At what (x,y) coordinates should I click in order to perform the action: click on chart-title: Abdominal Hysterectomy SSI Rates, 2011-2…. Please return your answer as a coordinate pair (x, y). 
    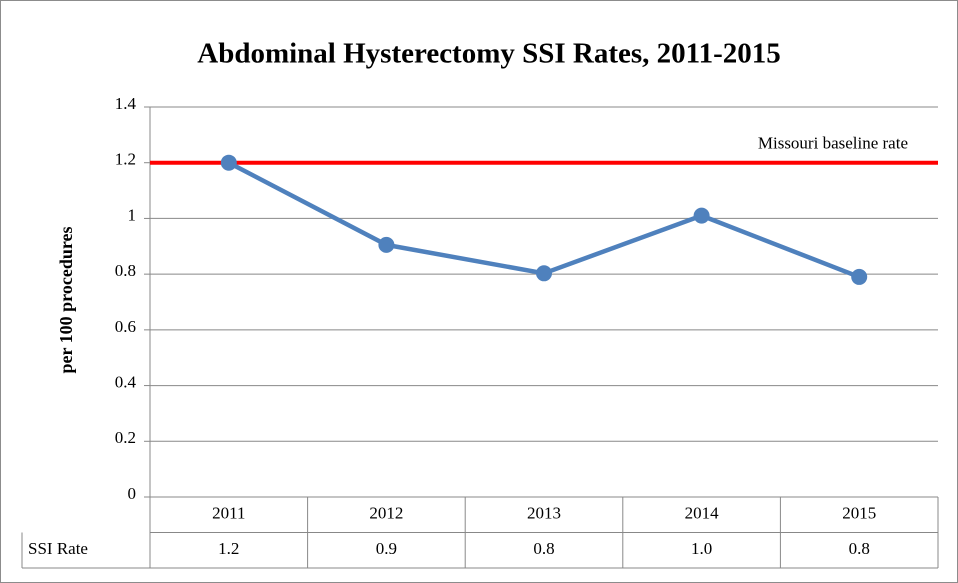
    Looking at the image, I should click on (488, 54).